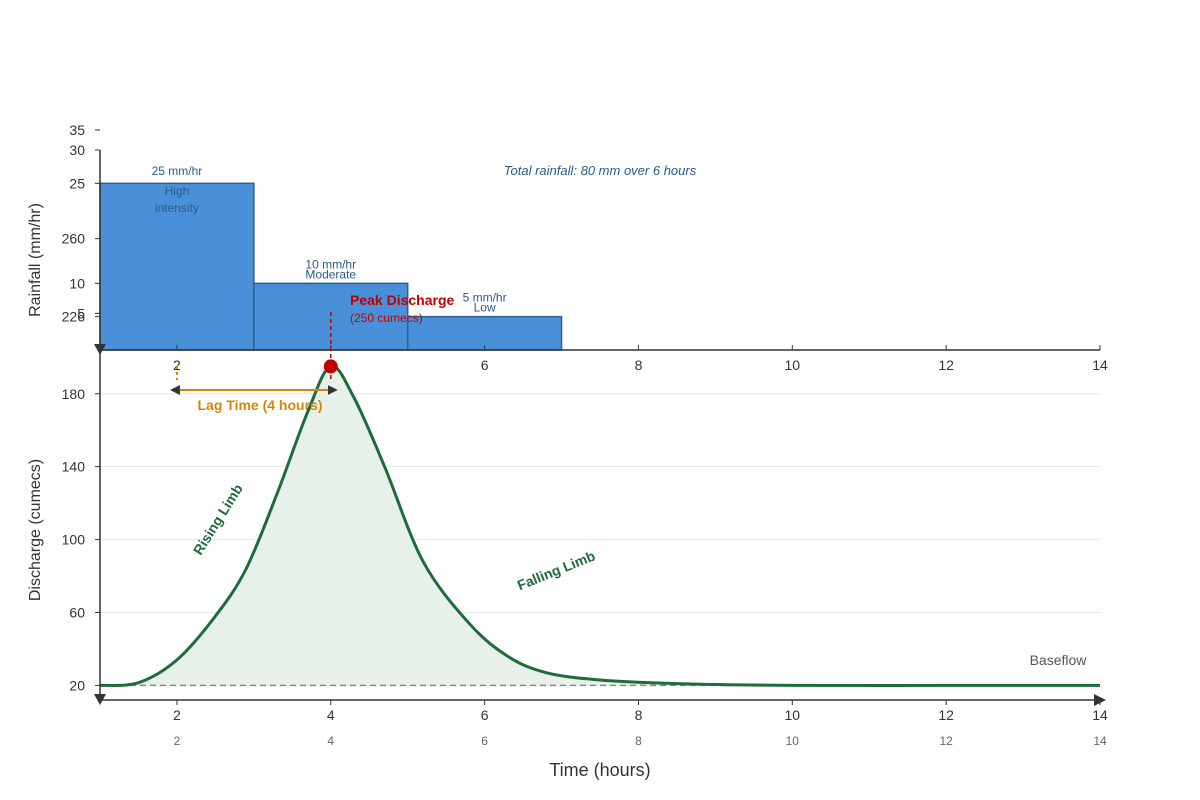 The image size is (1200, 800). What do you see at coordinates (74, 467) in the screenshot?
I see `discharge-y-tick-label: 140` at bounding box center [74, 467].